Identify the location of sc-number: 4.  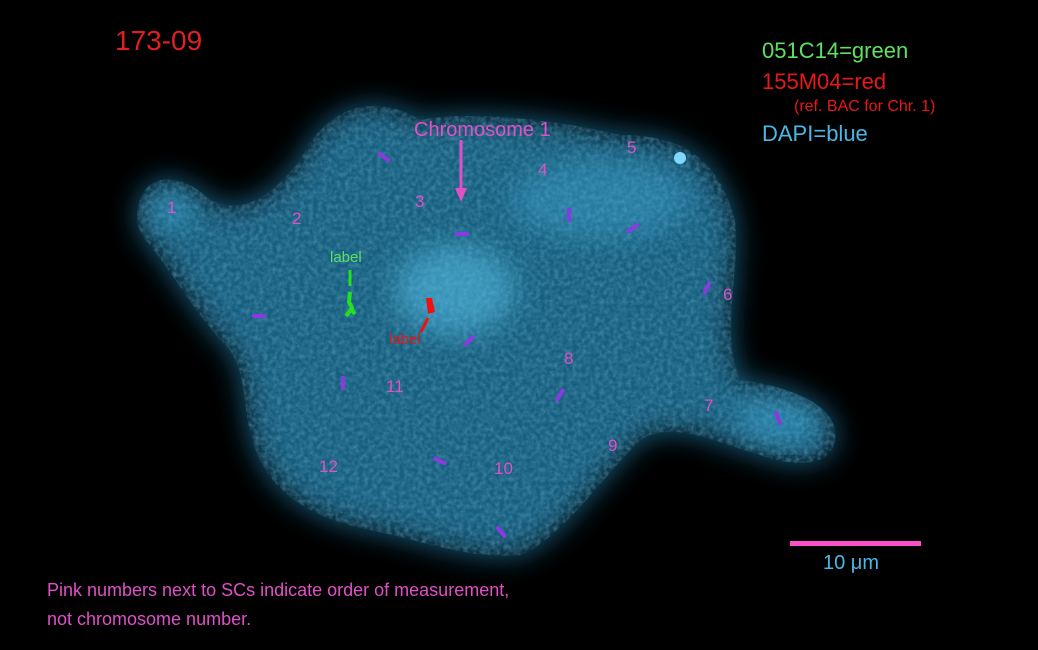
(543, 169).